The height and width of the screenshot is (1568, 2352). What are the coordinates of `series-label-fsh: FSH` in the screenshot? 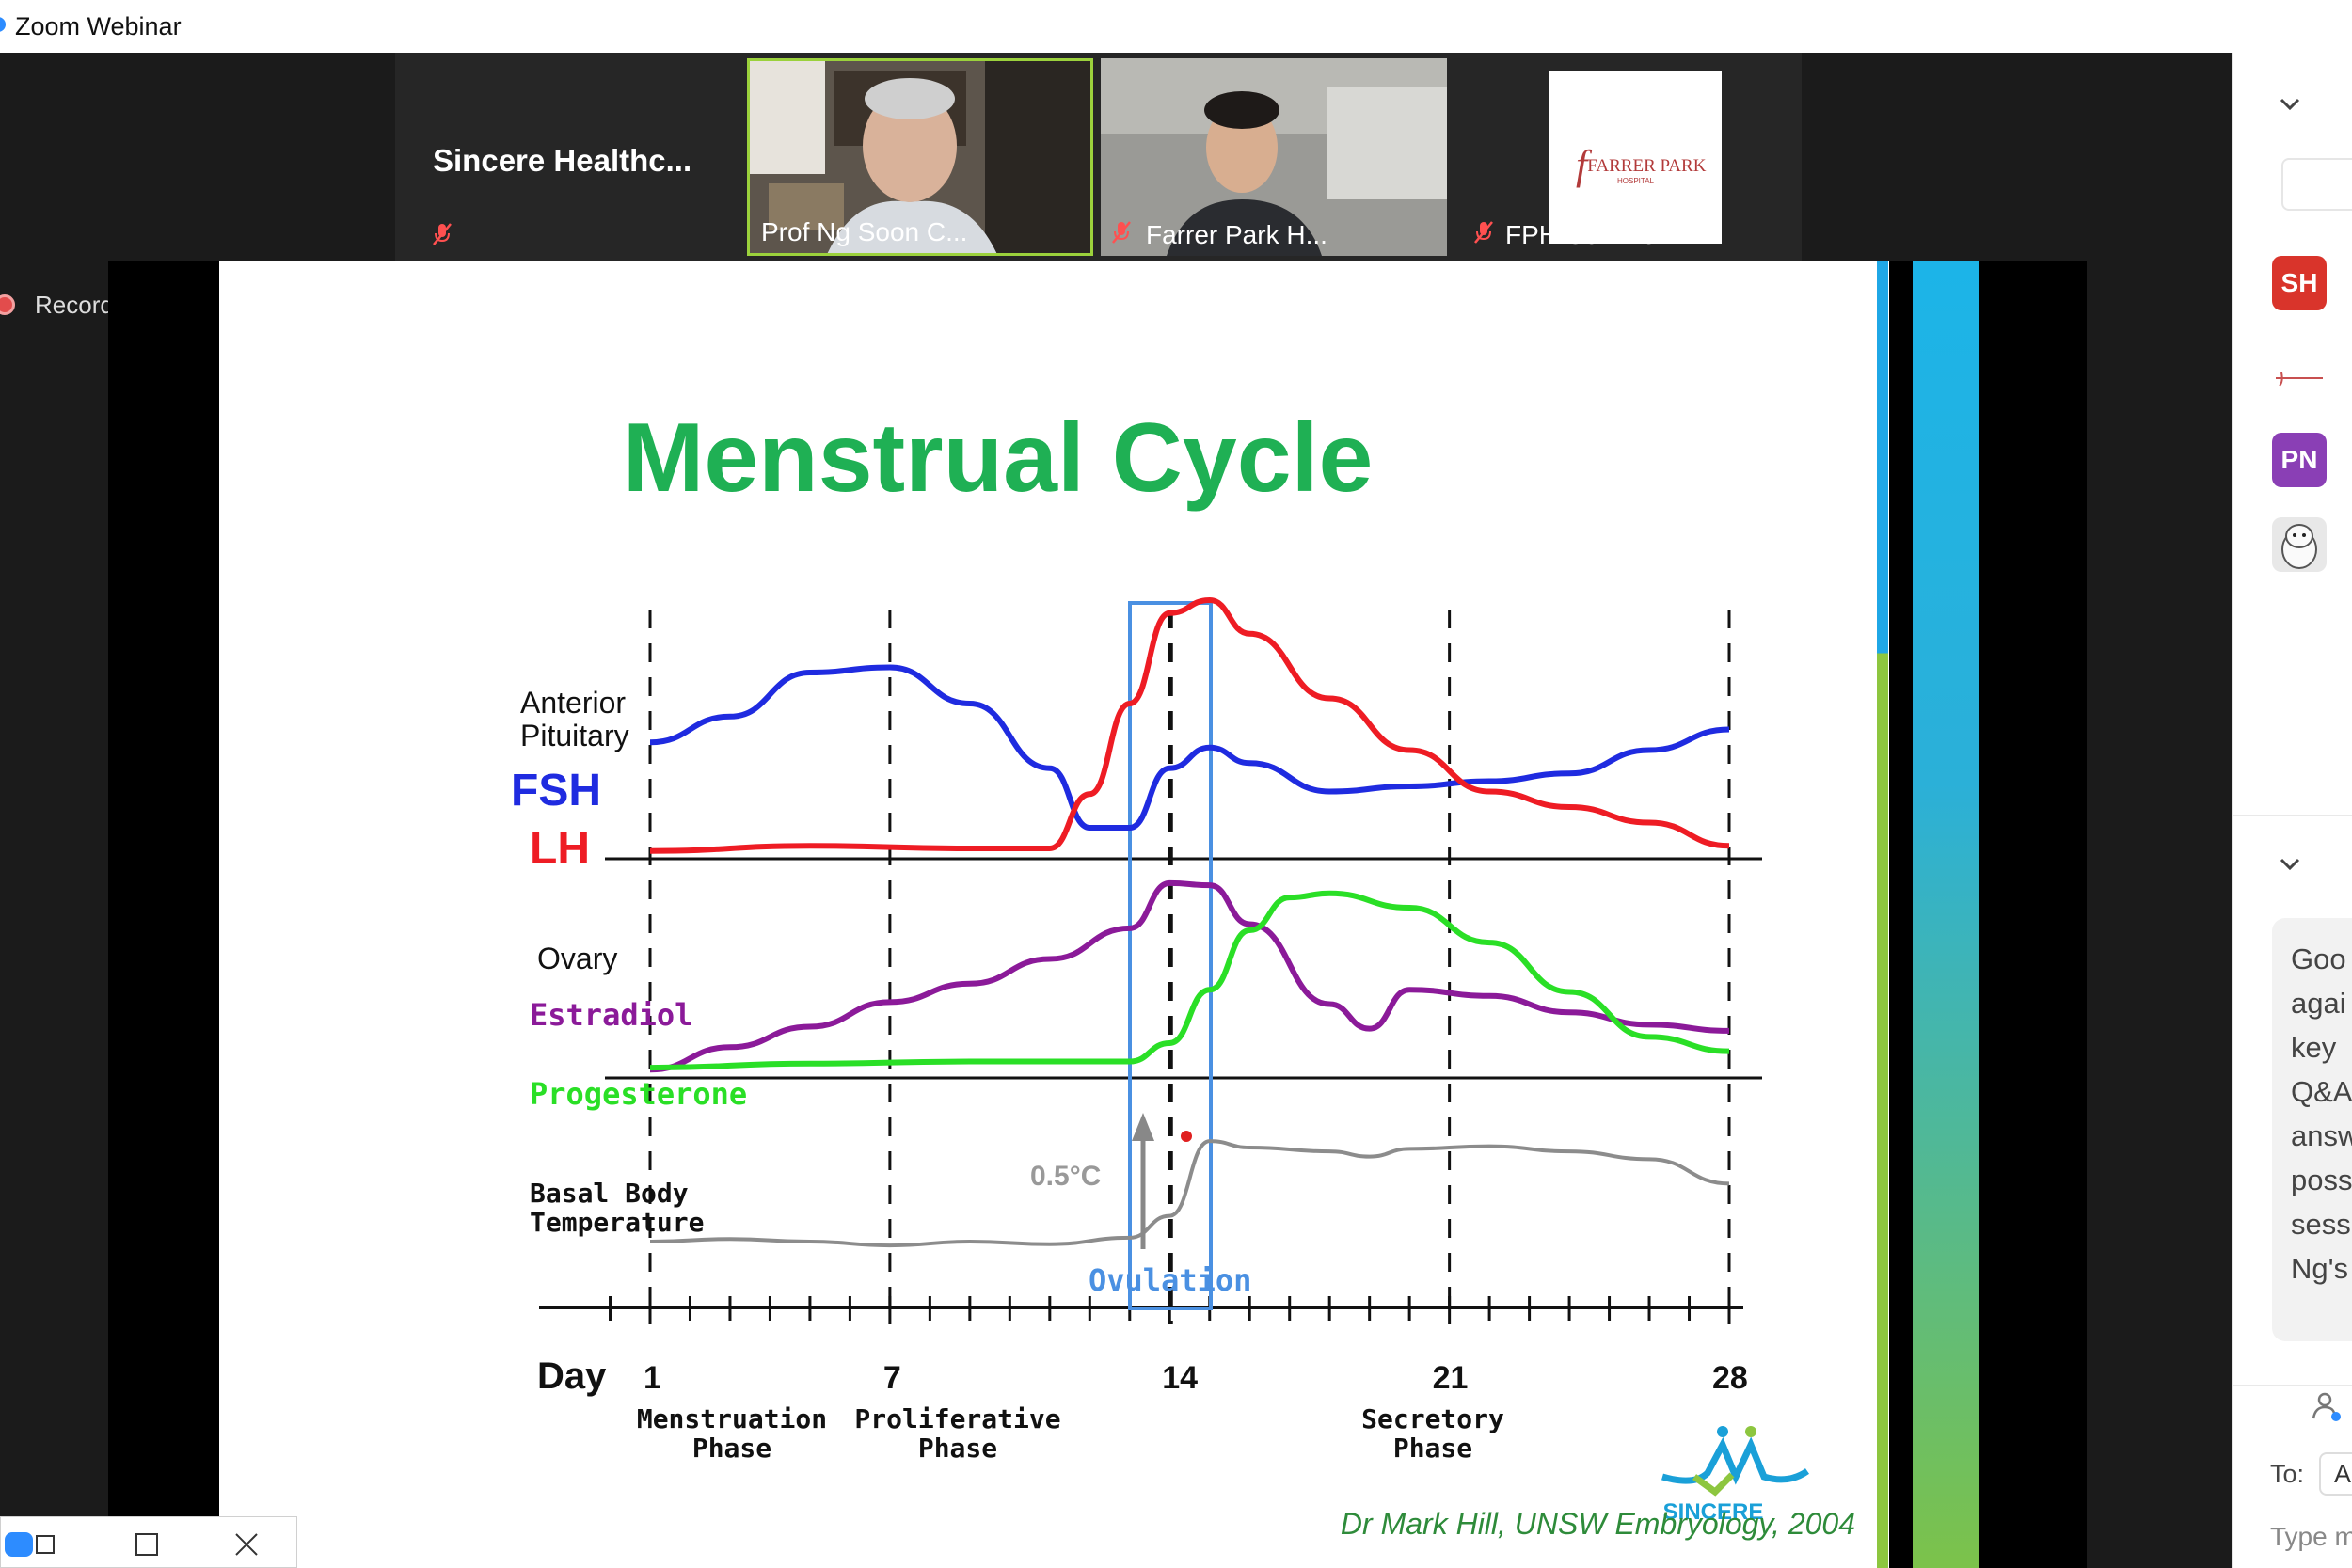 It's located at (556, 791).